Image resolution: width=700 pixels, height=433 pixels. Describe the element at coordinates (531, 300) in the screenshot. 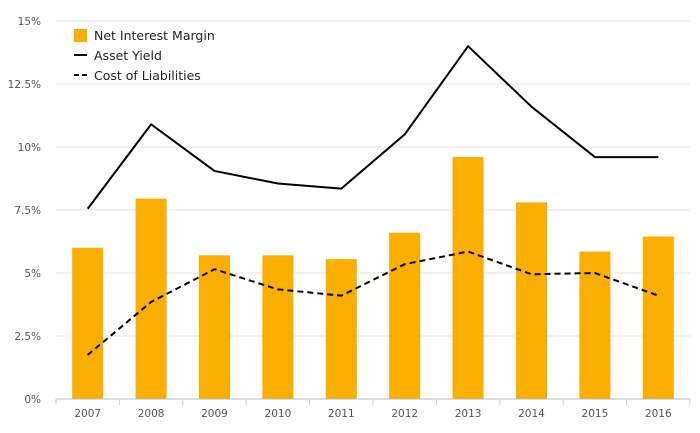

I see `bar-2014` at that location.